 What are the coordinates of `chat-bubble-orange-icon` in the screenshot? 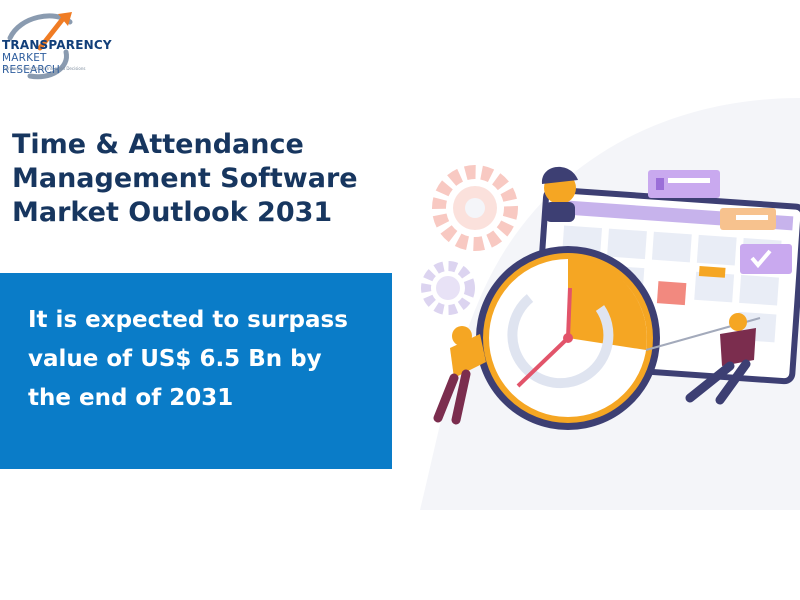 It's located at (748, 219).